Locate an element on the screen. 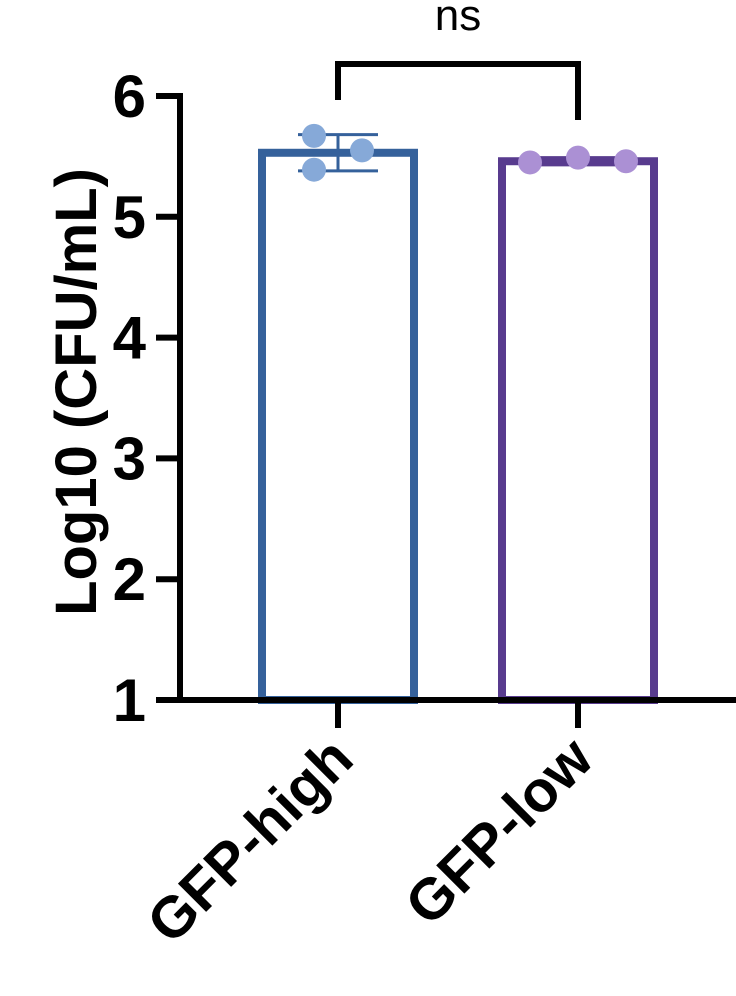 The width and height of the screenshot is (736, 996). significance-bracket: ns is located at coordinates (458, 60).